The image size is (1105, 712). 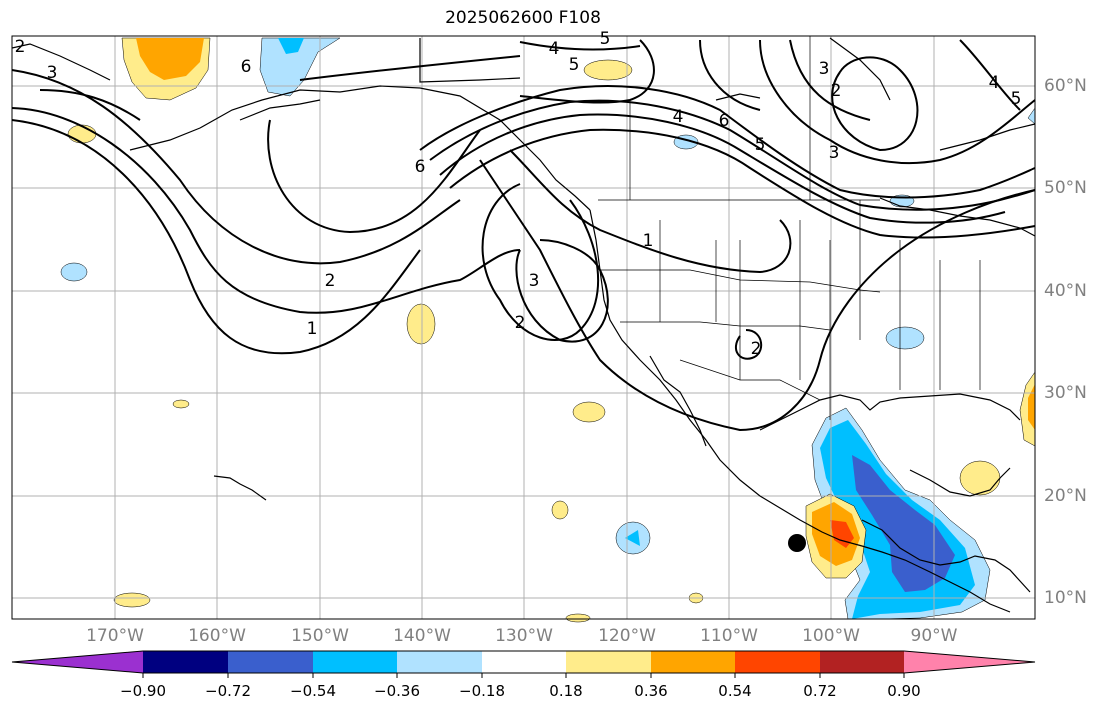 What do you see at coordinates (903, 523) in the screenshot?
I see `shade-royalblue` at bounding box center [903, 523].